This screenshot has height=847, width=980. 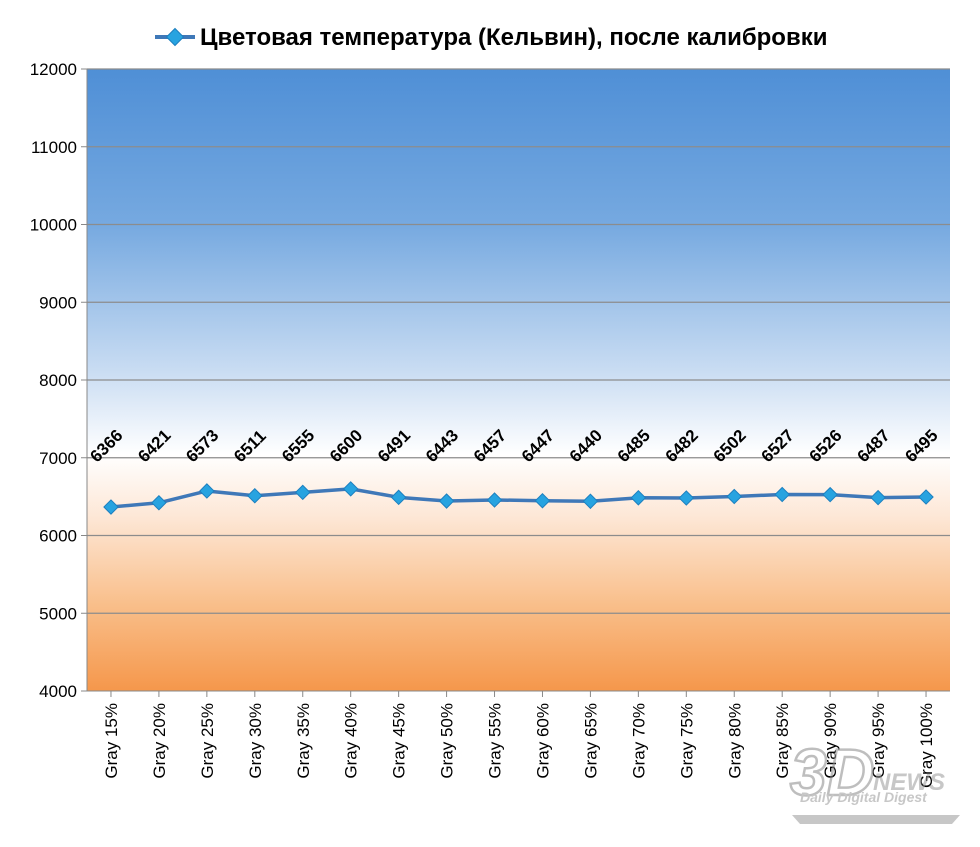 What do you see at coordinates (542, 741) in the screenshot?
I see `x-tick-label: Gray 60%` at bounding box center [542, 741].